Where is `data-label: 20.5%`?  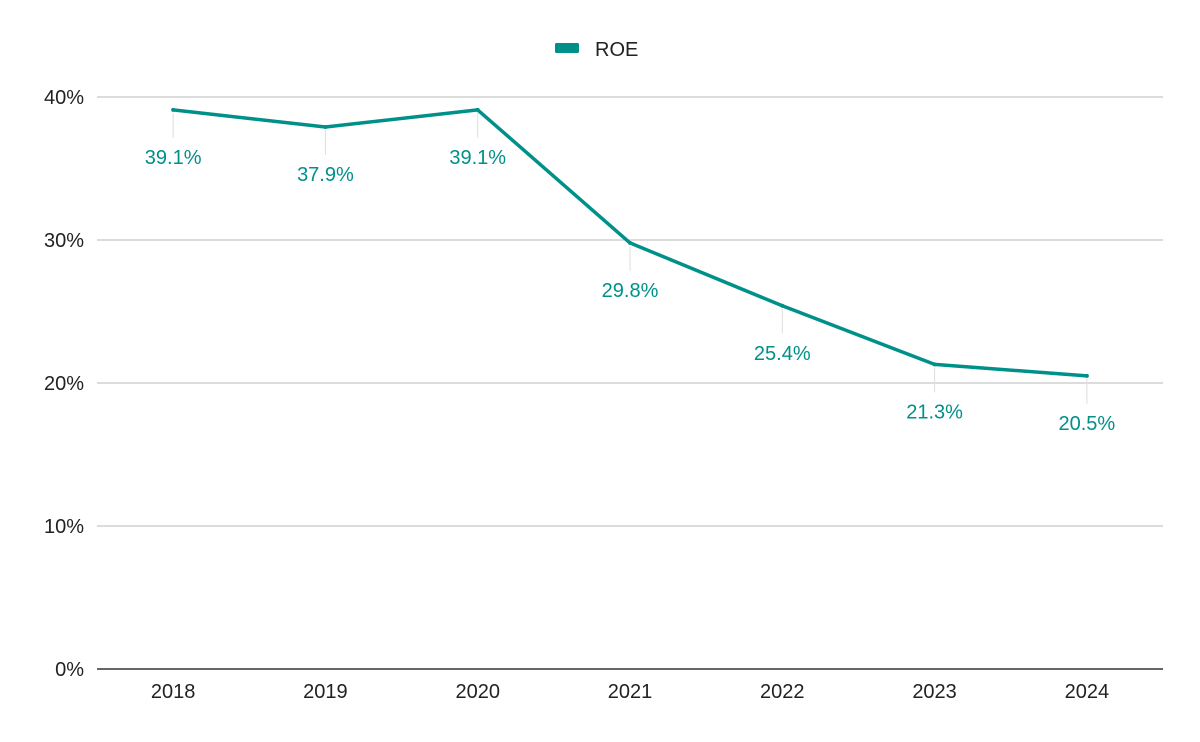
data-label: 20.5% is located at coordinates (1086, 424).